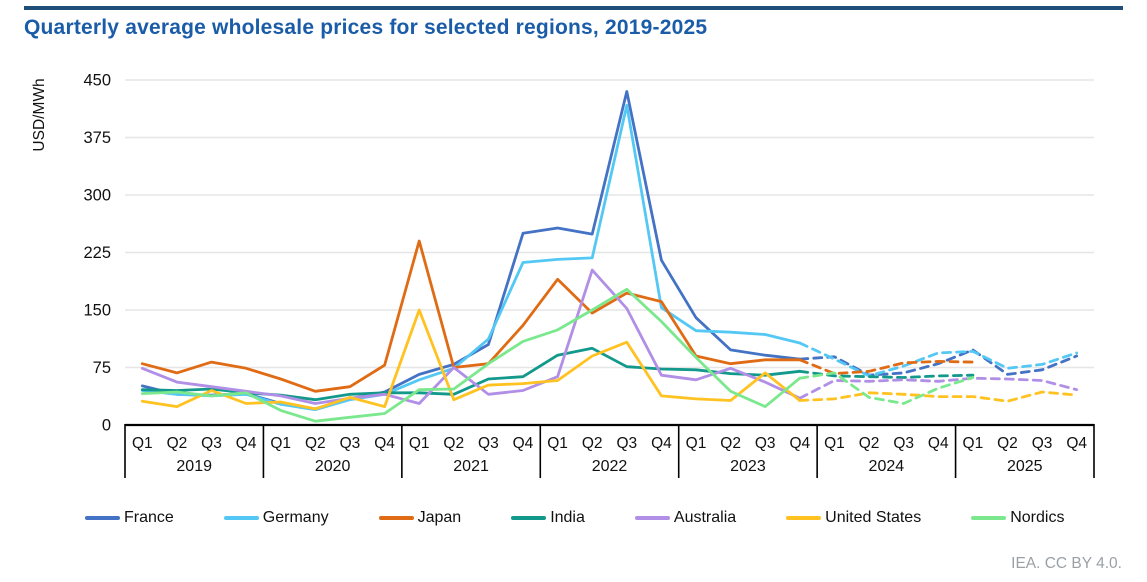 The image size is (1147, 582). I want to click on legend-item-india: India, so click(548, 518).